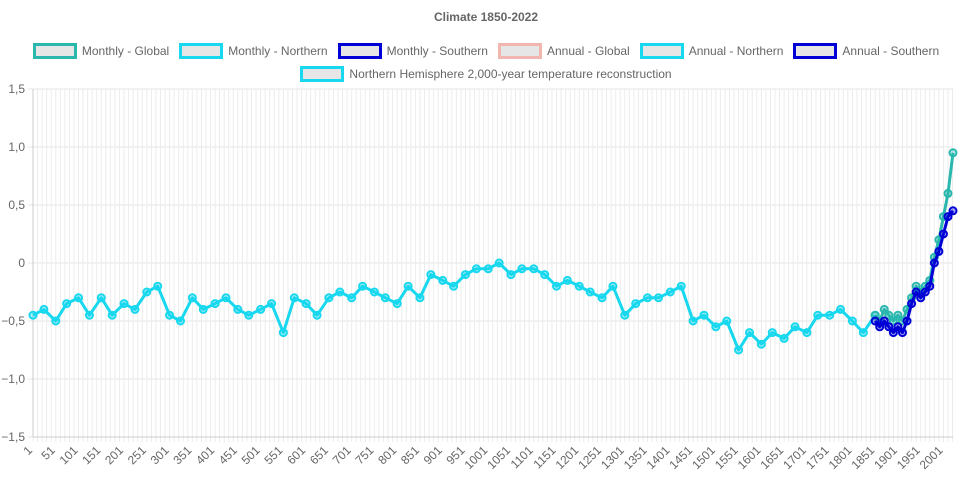  I want to click on legend-item-monthly-global: Monthly - Global, so click(100, 51).